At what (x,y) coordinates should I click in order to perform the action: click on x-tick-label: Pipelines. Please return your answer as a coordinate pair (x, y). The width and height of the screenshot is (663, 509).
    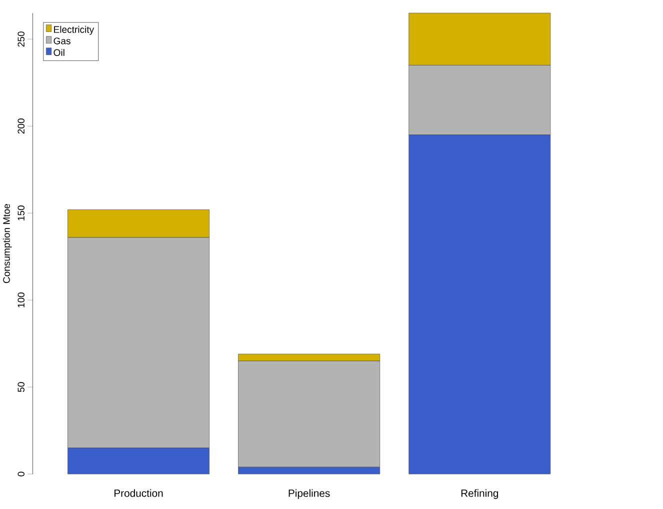
    Looking at the image, I should click on (309, 494).